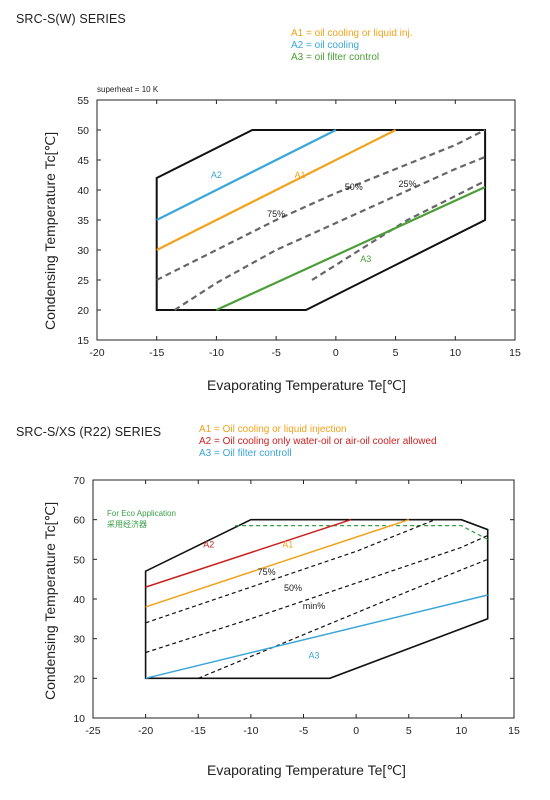  Describe the element at coordinates (83, 161) in the screenshot. I see `chart1-y-tick-label: 45` at that location.